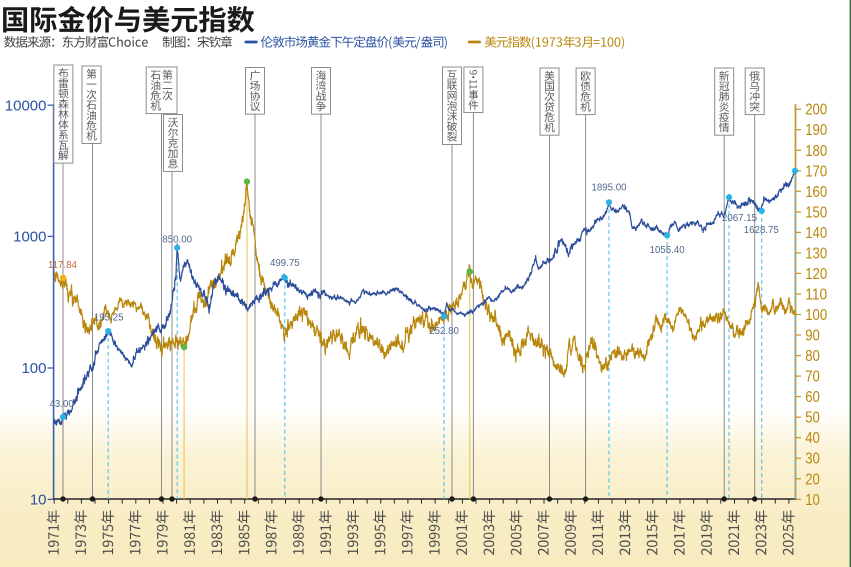  What do you see at coordinates (668, 250) in the screenshot?
I see `svg-text: 1055.40` at bounding box center [668, 250].